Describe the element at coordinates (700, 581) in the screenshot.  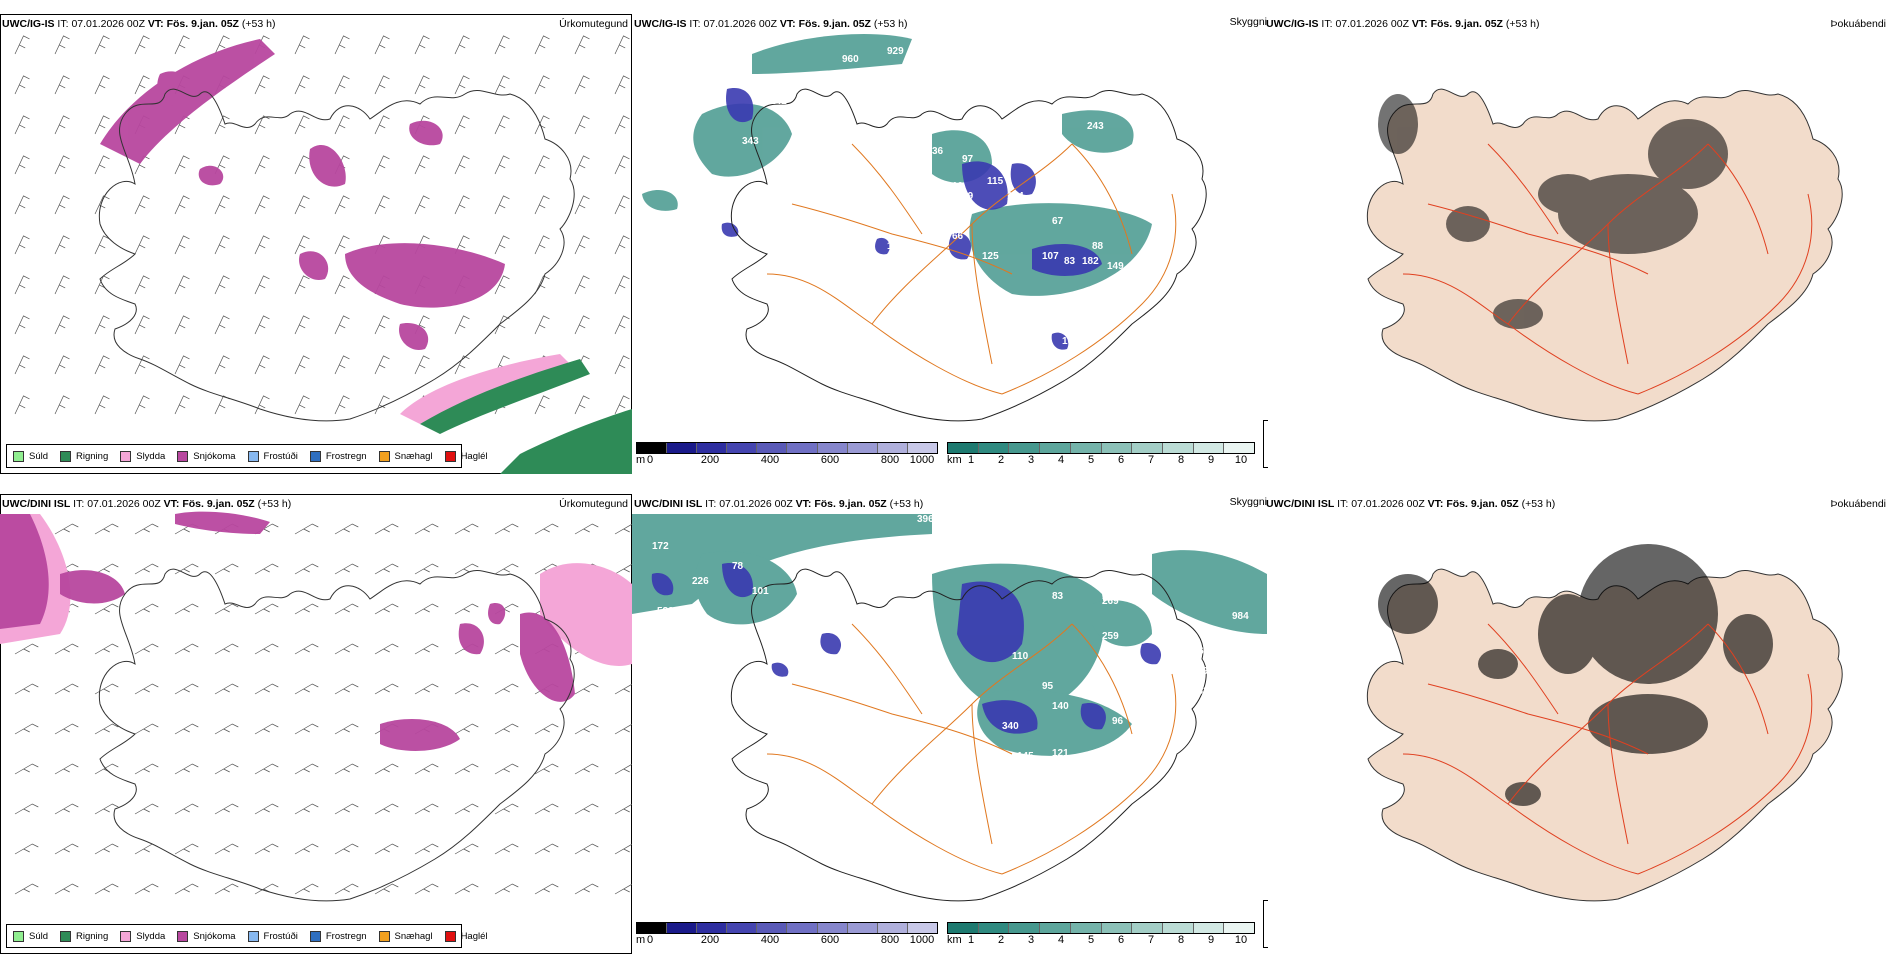
I see `ceiling-label: 226` at that location.